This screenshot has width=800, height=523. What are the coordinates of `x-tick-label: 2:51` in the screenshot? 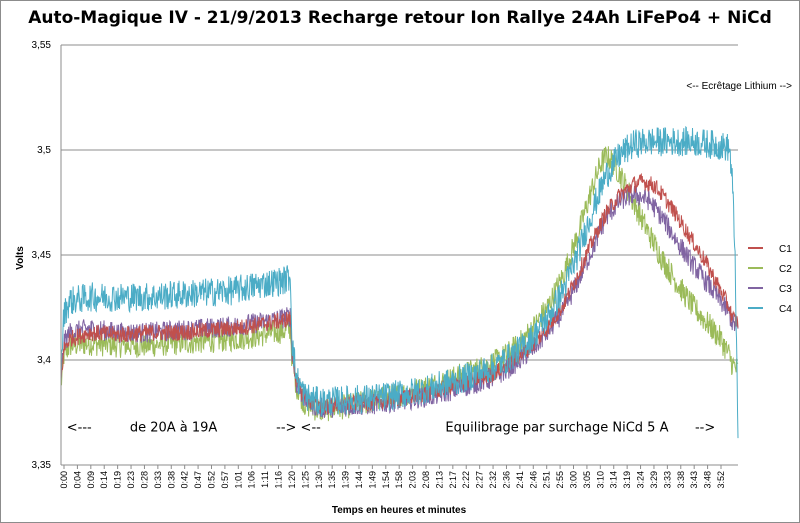 It's located at (547, 480).